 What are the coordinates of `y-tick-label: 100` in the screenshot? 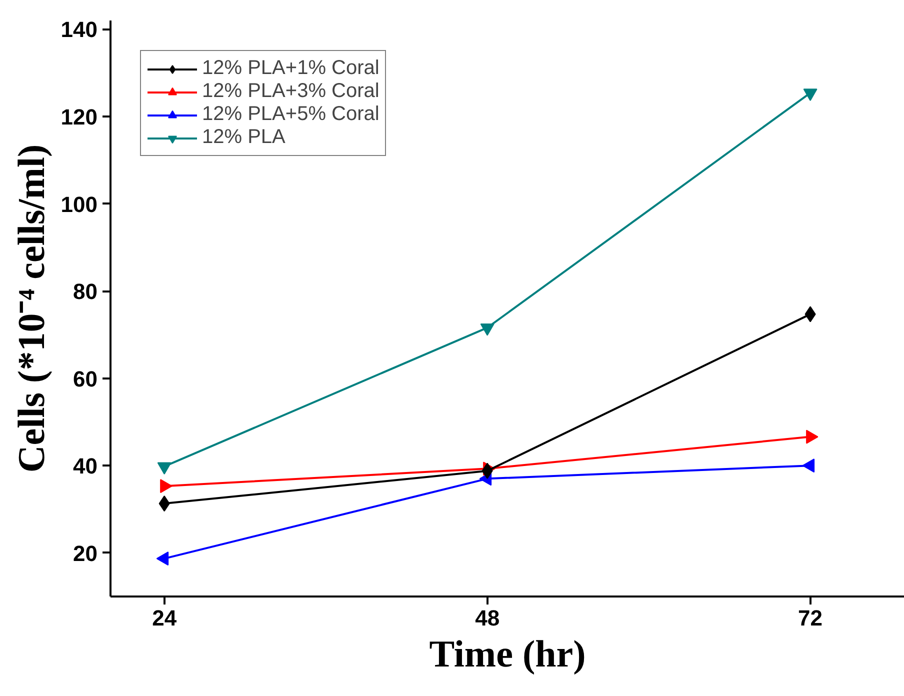 It's located at (79, 204).